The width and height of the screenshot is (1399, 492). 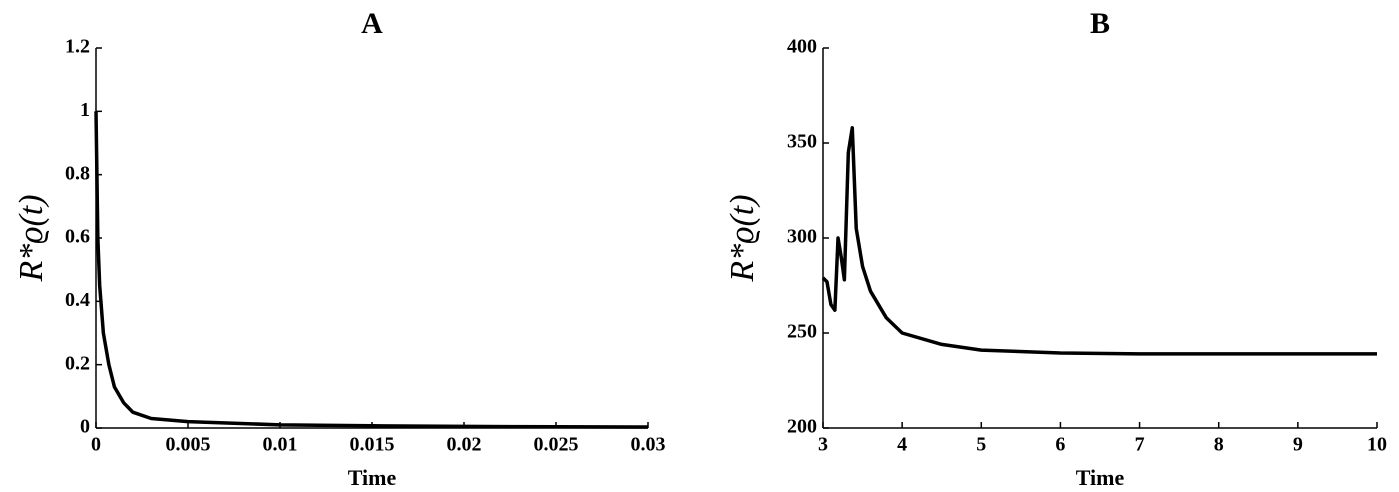 What do you see at coordinates (802, 427) in the screenshot?
I see `y-tick-label: 200` at bounding box center [802, 427].